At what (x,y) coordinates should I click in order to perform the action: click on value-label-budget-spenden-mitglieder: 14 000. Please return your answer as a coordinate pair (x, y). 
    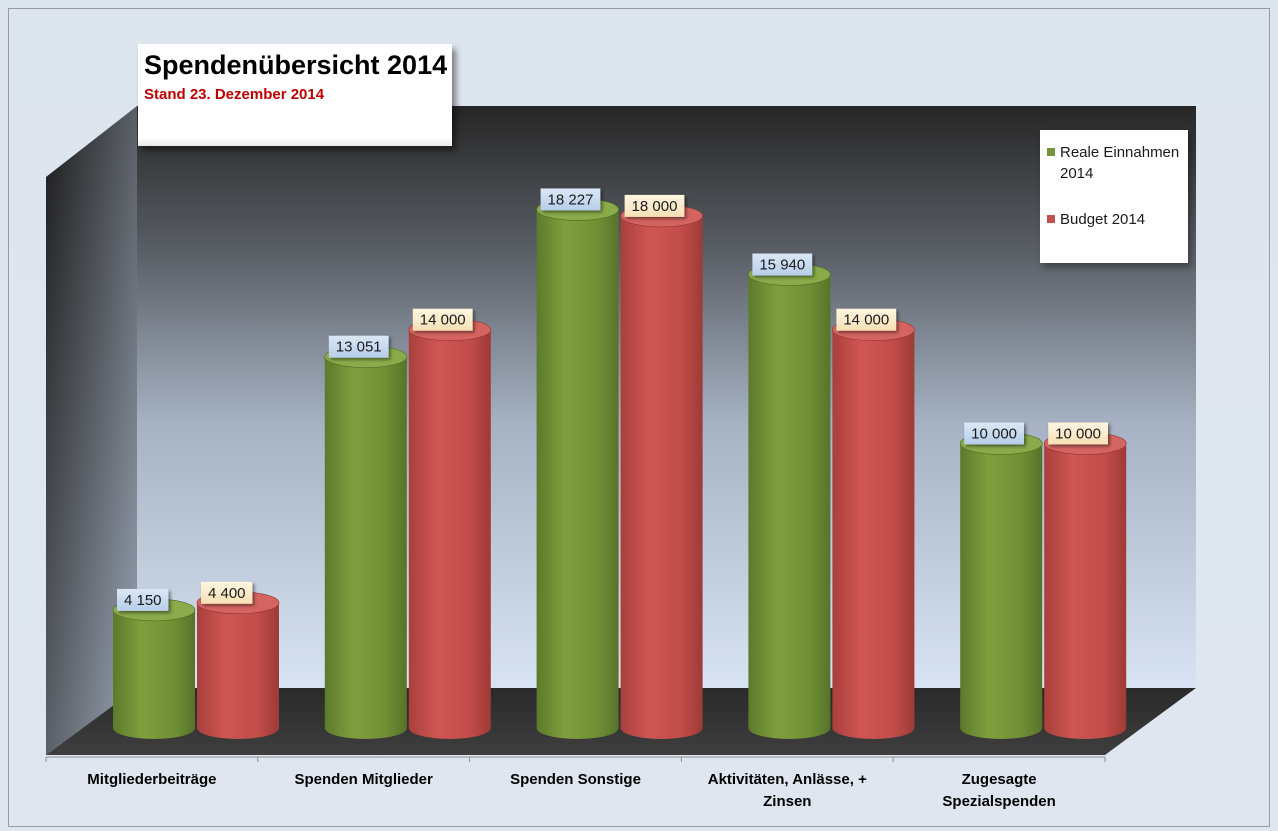
    Looking at the image, I should click on (442, 319).